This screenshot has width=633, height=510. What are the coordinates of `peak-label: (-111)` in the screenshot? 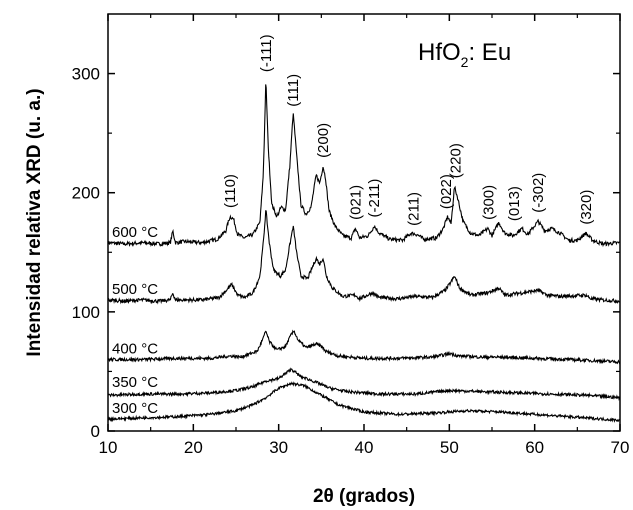 It's located at (266, 53).